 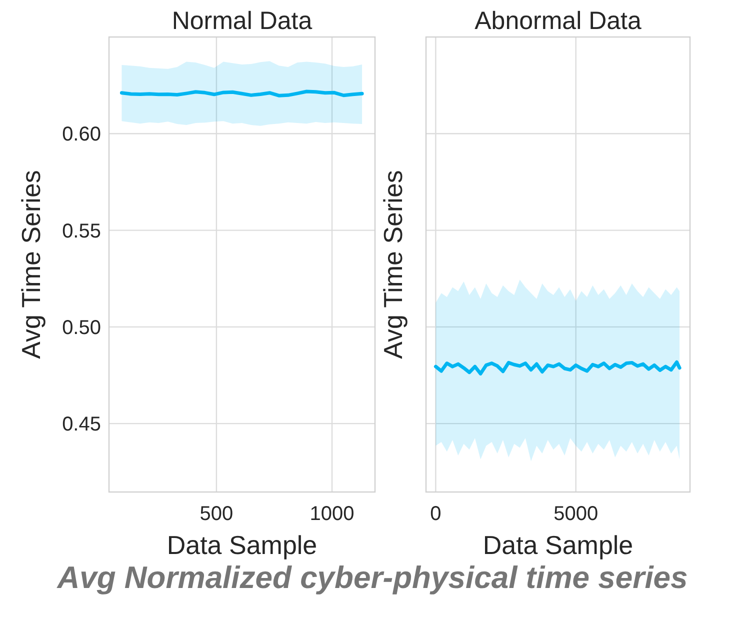 I want to click on chart-title: Abnormal Data, so click(x=558, y=21).